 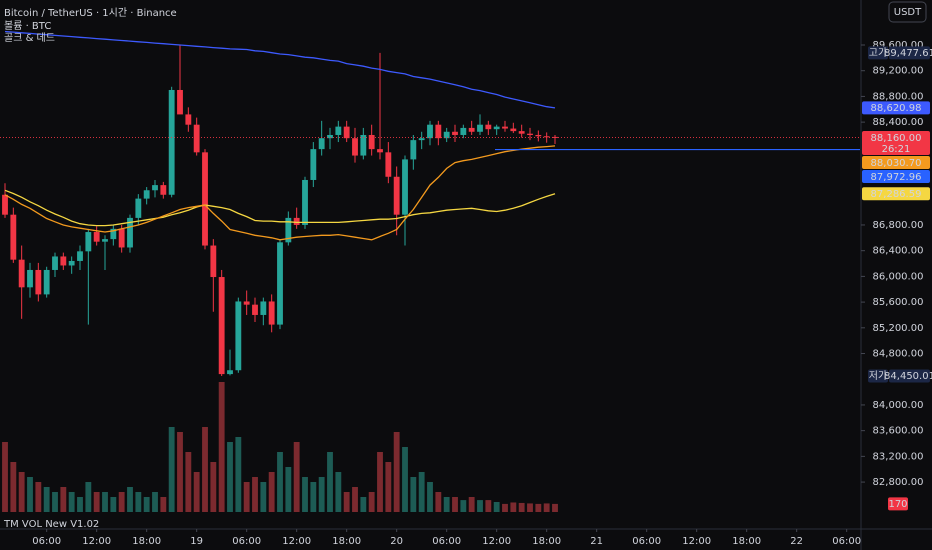 I want to click on price-badge-label: 88,030.70, so click(x=896, y=163).